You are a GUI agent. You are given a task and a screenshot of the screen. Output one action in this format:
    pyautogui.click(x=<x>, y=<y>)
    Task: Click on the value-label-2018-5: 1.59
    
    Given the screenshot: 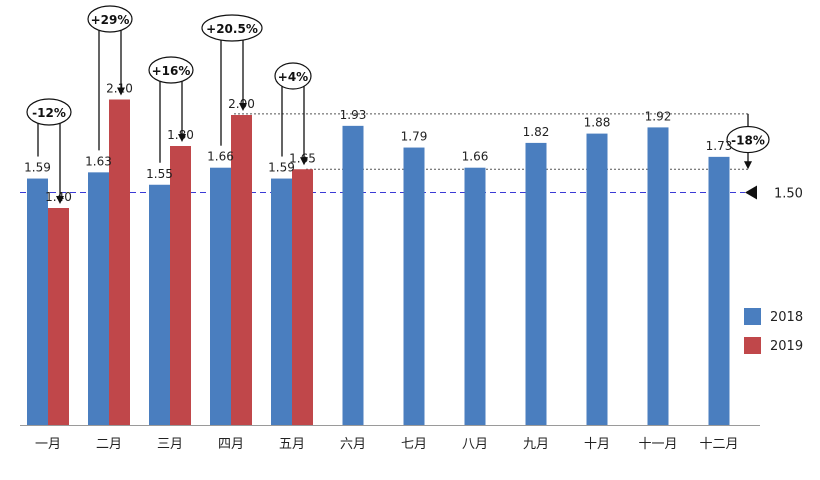 What is the action you would take?
    pyautogui.click(x=281, y=168)
    